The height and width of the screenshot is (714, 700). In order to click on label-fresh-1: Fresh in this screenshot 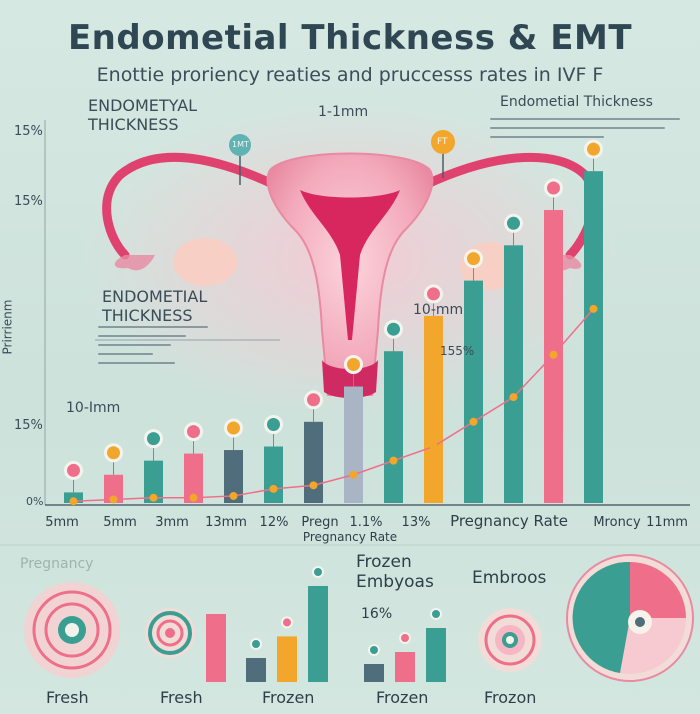, I will do `click(67, 697)`.